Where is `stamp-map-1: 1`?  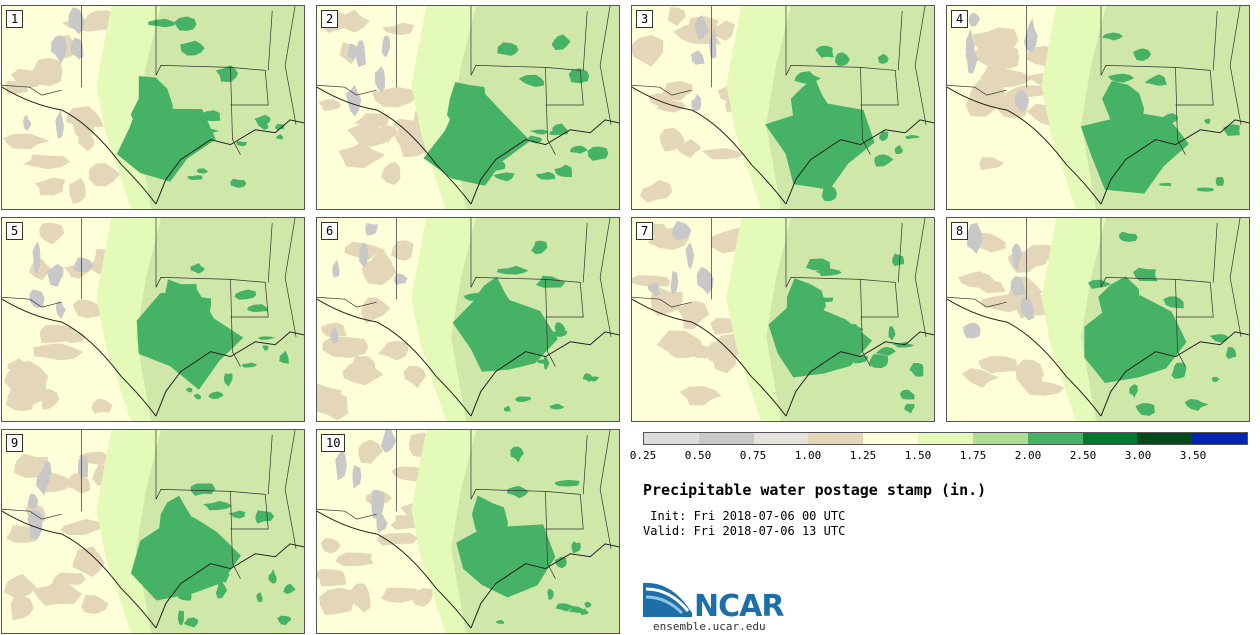
stamp-map-1: 1 is located at coordinates (153, 107).